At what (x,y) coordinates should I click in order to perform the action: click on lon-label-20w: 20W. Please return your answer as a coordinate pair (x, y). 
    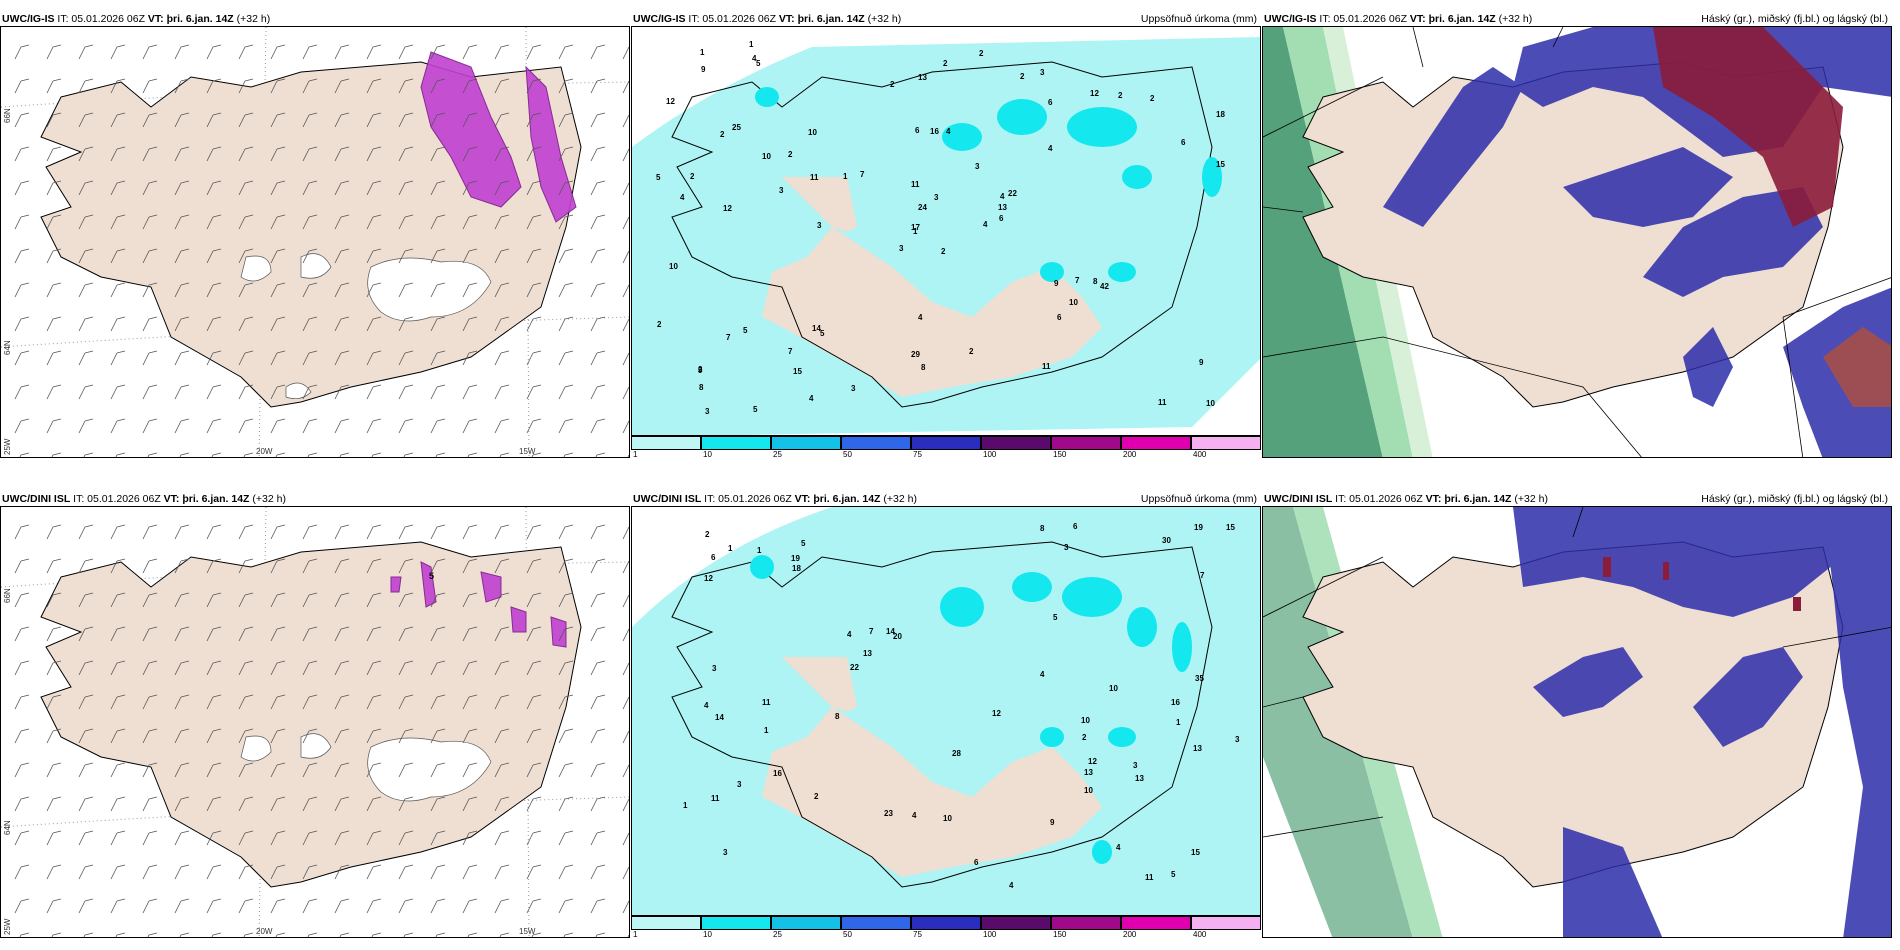
    Looking at the image, I should click on (264, 931).